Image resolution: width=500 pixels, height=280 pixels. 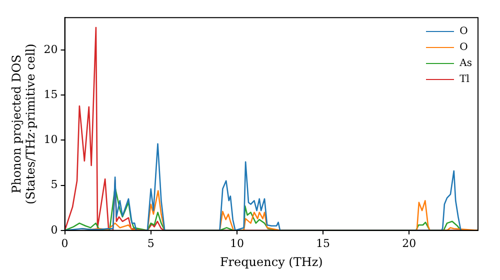 I want to click on x-tick-label: 0, so click(x=64, y=243).